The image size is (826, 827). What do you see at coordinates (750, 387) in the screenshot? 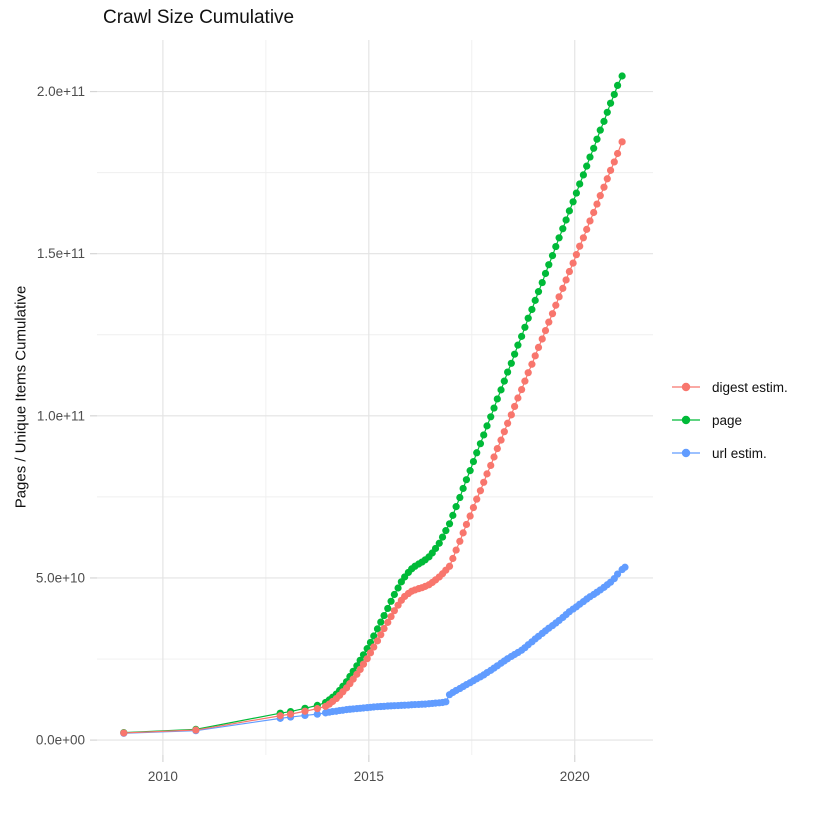
I see `legend-label-digest-estim: digest estim.` at bounding box center [750, 387].